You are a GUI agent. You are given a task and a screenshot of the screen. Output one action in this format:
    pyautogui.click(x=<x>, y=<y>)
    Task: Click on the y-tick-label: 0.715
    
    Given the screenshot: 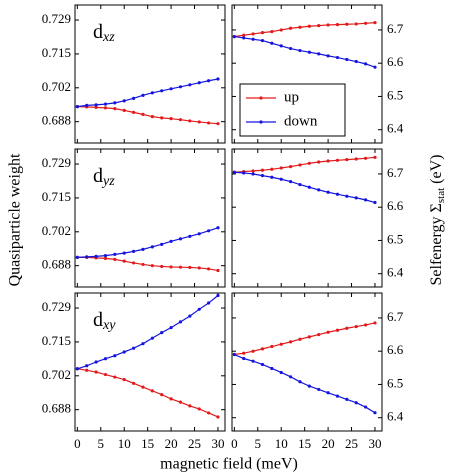 What is the action you would take?
    pyautogui.click(x=56, y=196)
    